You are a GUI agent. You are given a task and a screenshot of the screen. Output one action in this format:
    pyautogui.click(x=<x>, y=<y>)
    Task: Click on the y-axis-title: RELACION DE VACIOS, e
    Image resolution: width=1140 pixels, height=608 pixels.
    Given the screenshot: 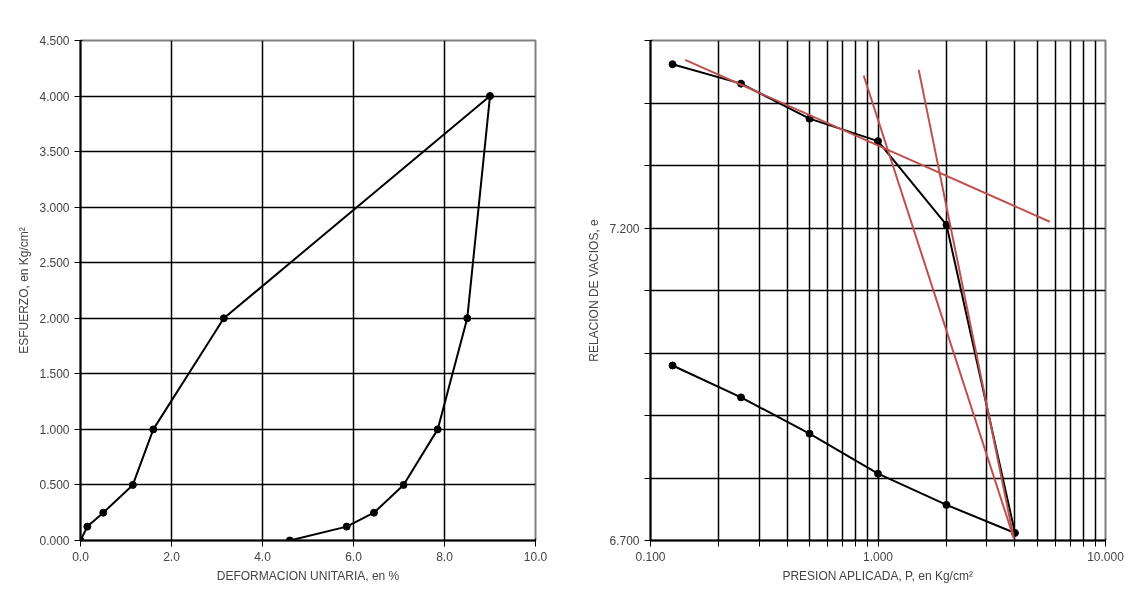 What is the action you would take?
    pyautogui.click(x=594, y=290)
    